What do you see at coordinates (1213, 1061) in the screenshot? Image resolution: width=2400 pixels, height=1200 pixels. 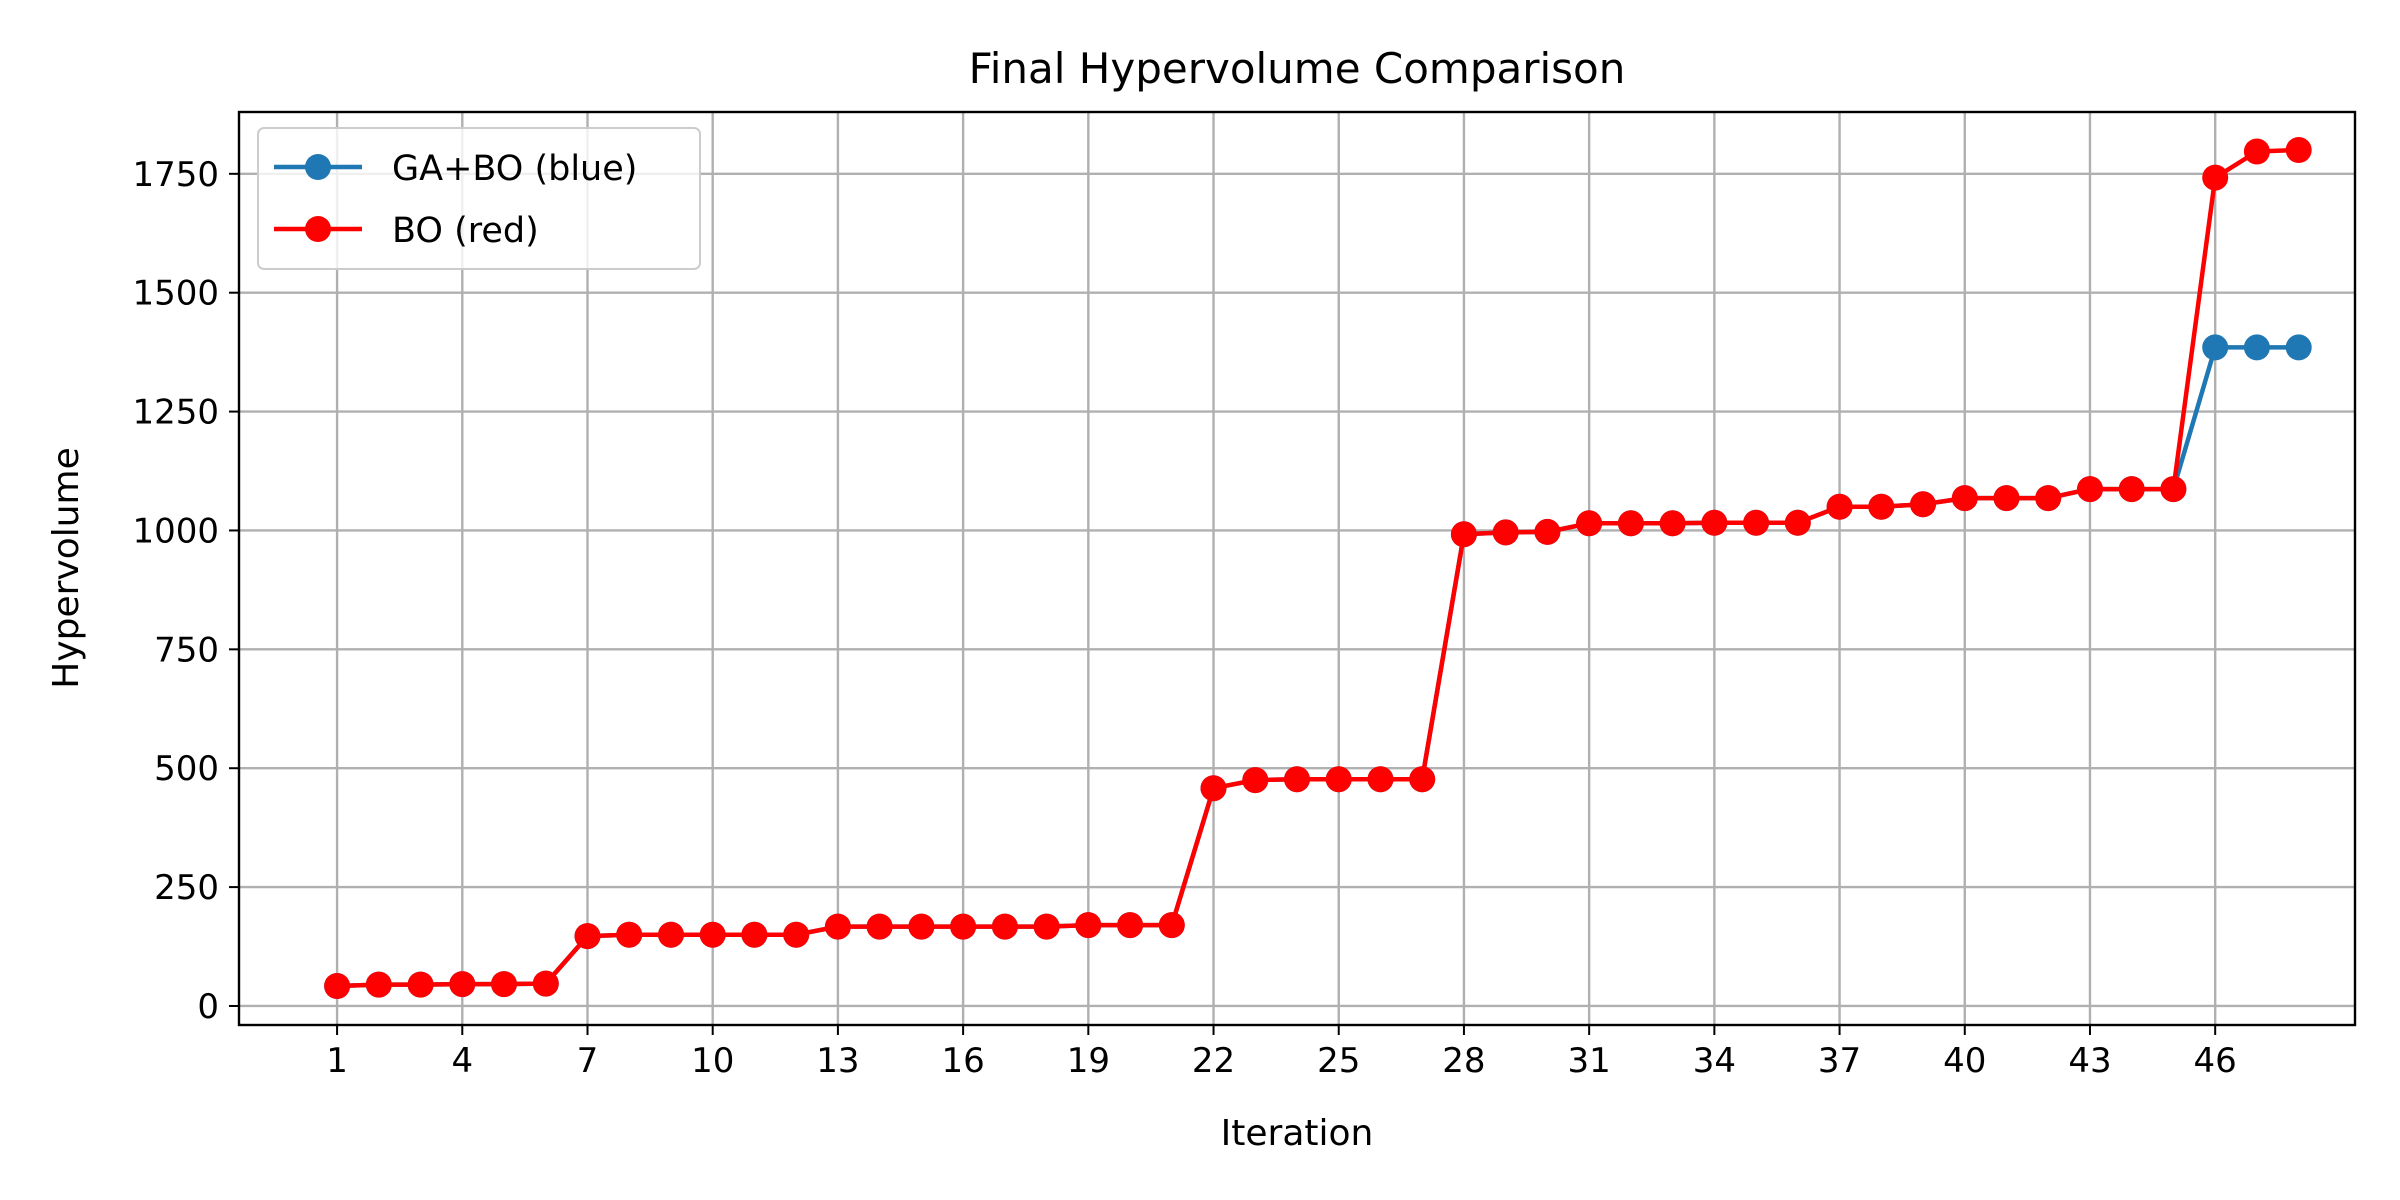 I see `x-tick-label: 22` at bounding box center [1213, 1061].